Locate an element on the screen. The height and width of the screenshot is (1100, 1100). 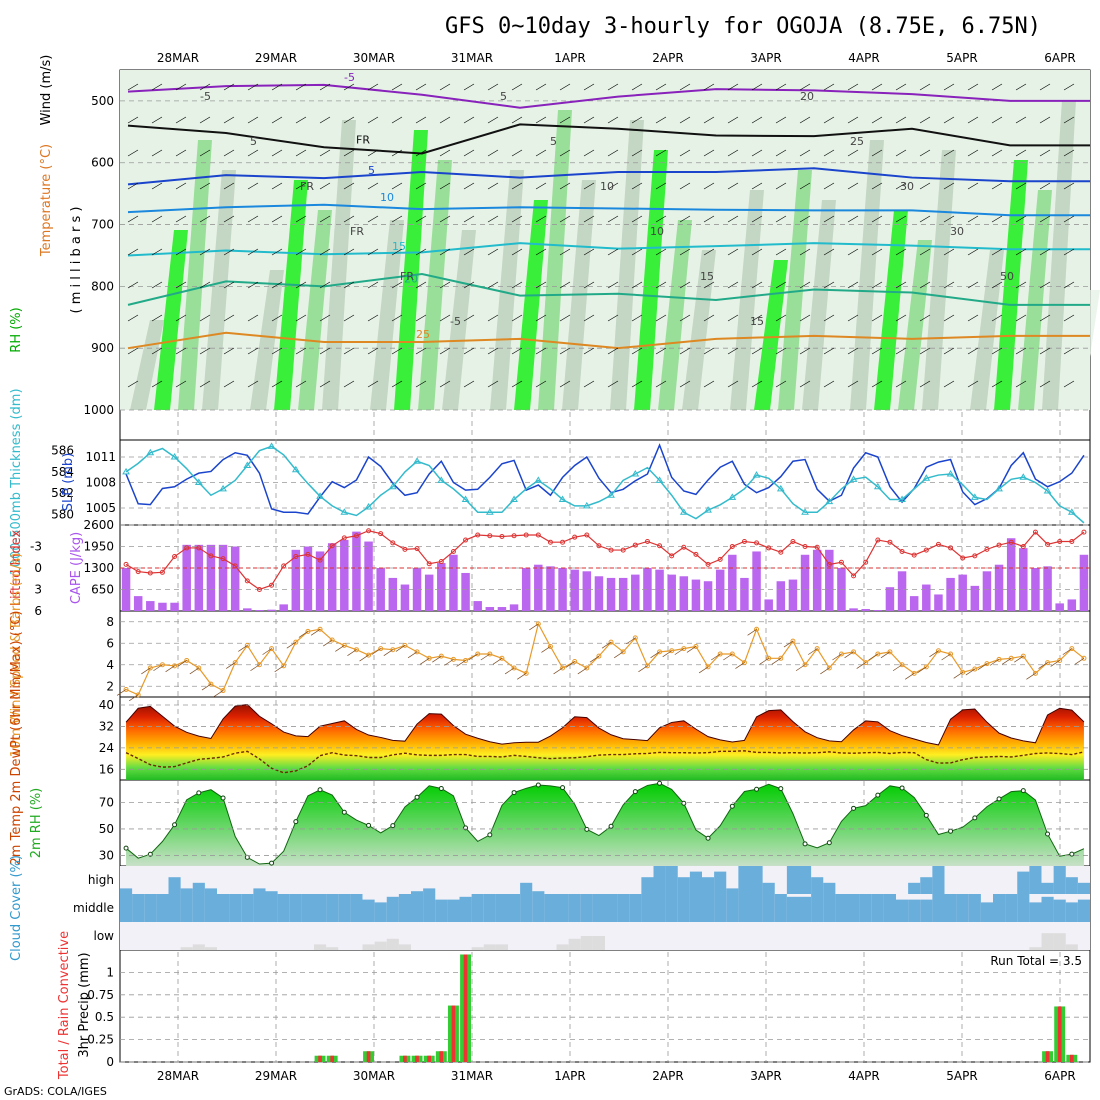
ylabel-cloud: Cloud Cover (%) is located at coordinates (16, 908).